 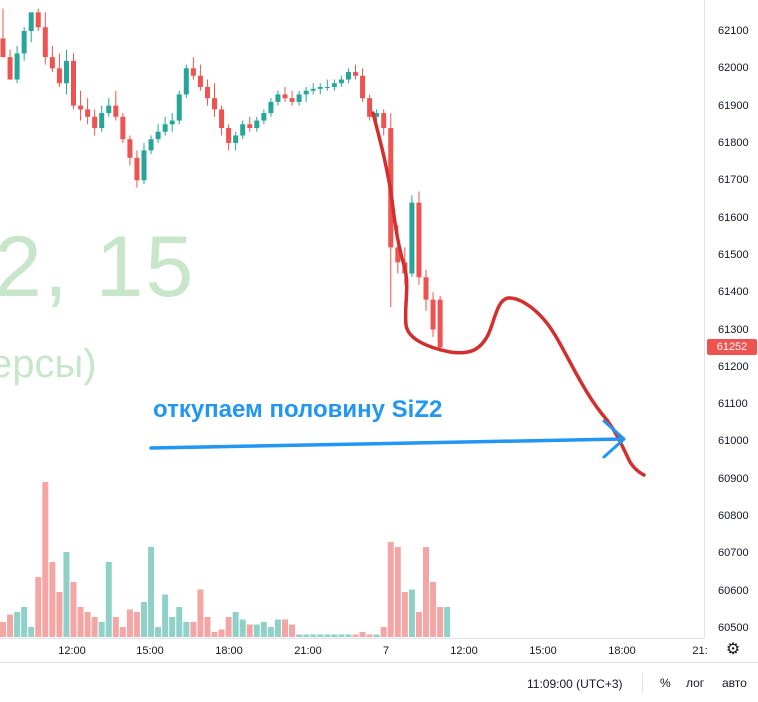 I want to click on price-tick-label: 61300, so click(x=733, y=329).